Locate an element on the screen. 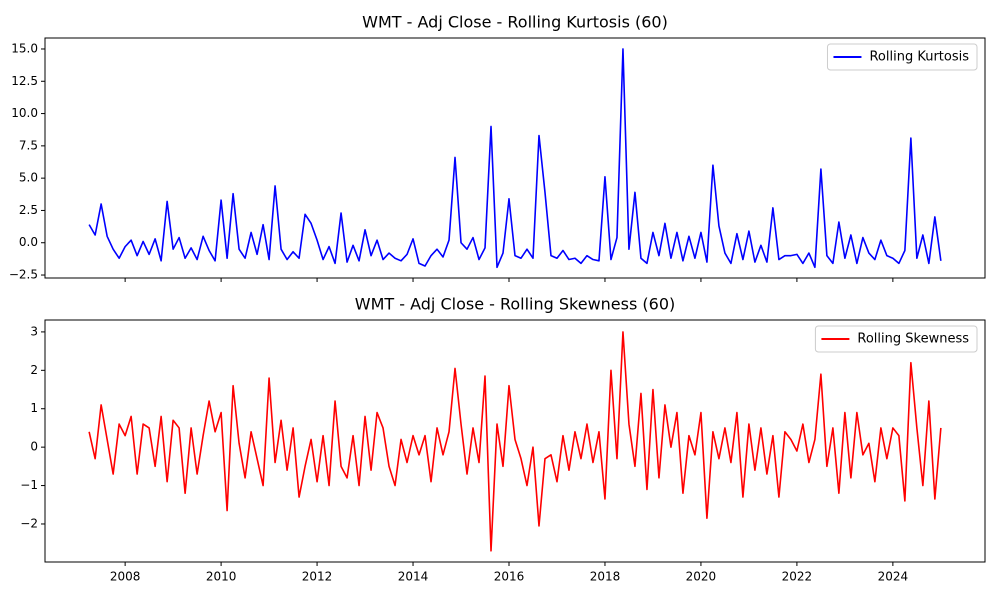  y-tick-label: 15.0 is located at coordinates (24, 48).